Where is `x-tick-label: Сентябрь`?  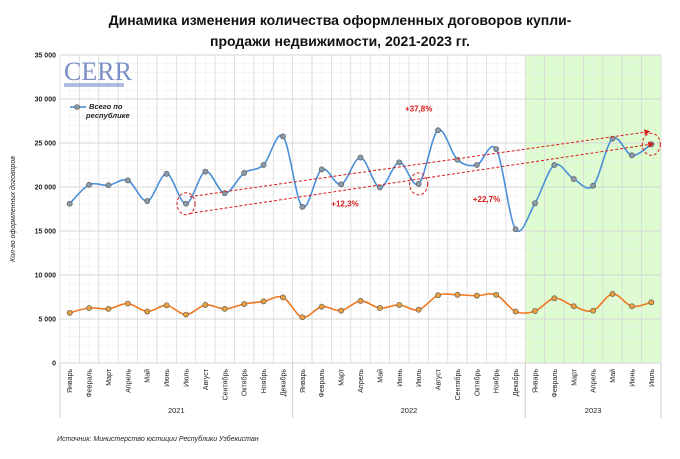 x-tick-label: Сентябрь is located at coordinates (458, 385).